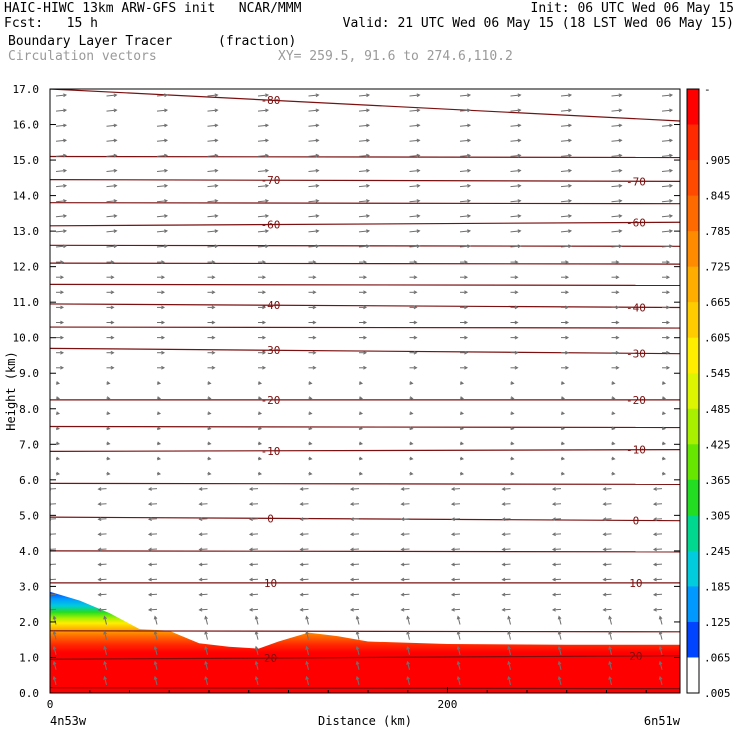 This screenshot has height=740, width=740. What do you see at coordinates (717, 693) in the screenshot?
I see `colorbar-label: .005` at bounding box center [717, 693].